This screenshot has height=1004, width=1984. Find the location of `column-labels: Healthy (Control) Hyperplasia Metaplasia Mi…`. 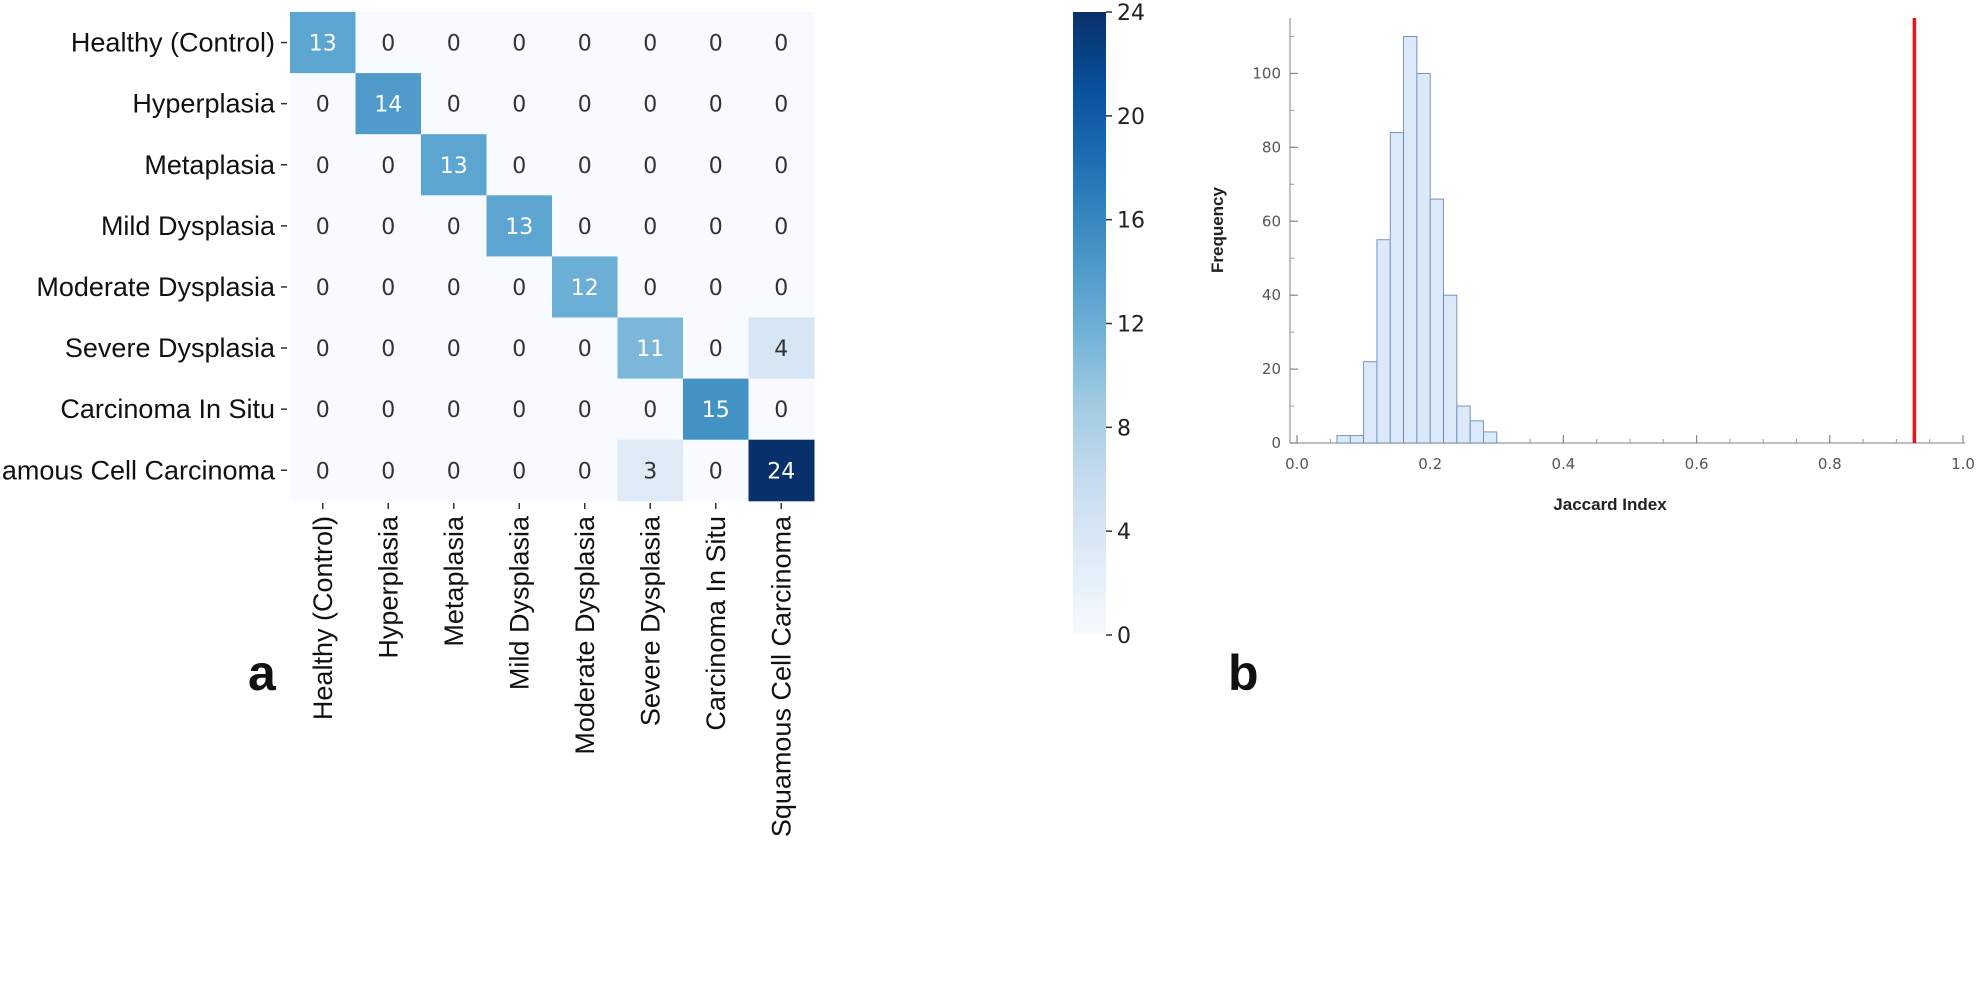

column-labels: Healthy (Control) Hyperplasia Metaplasia Mi… is located at coordinates (552, 670).